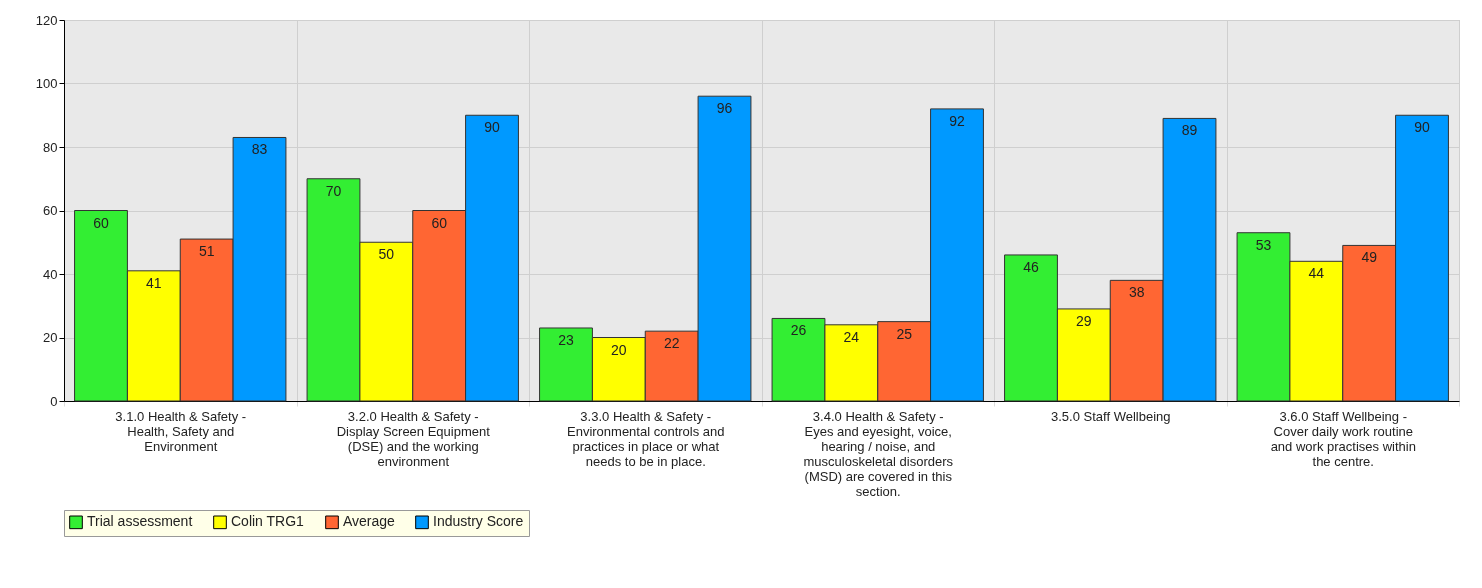 The height and width of the screenshot is (588, 1482). What do you see at coordinates (478, 521) in the screenshot?
I see `legend-label: Industry Score` at bounding box center [478, 521].